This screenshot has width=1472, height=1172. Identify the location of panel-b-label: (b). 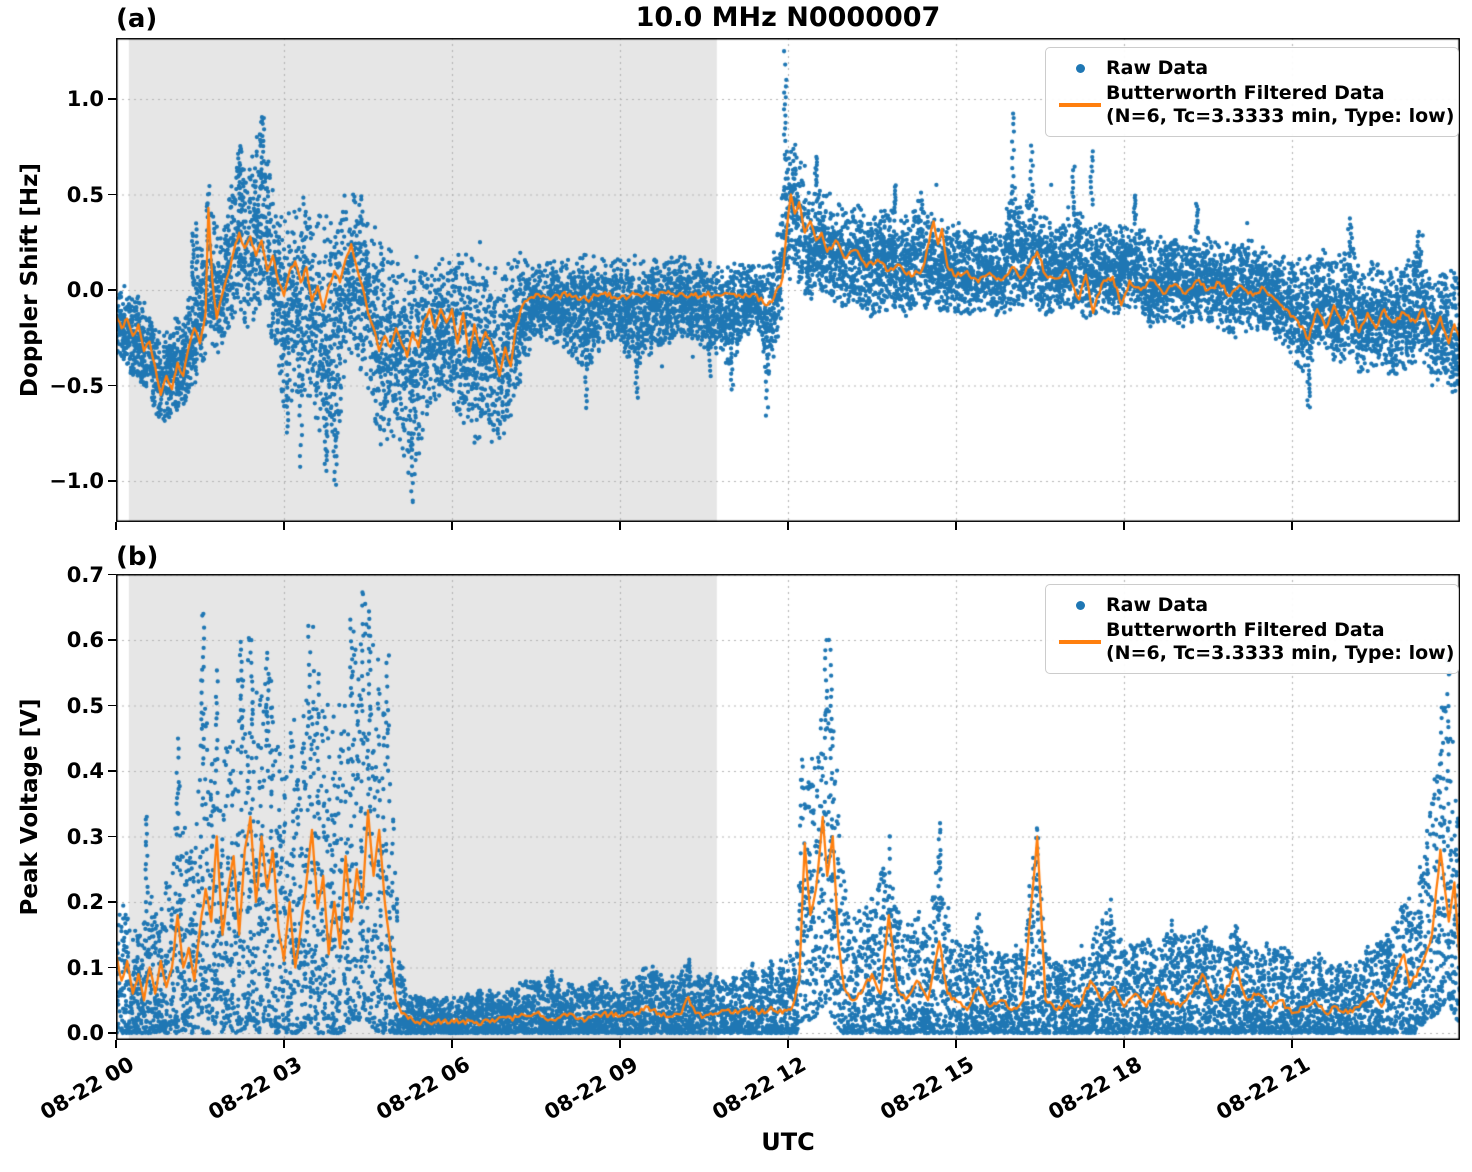
(137, 557).